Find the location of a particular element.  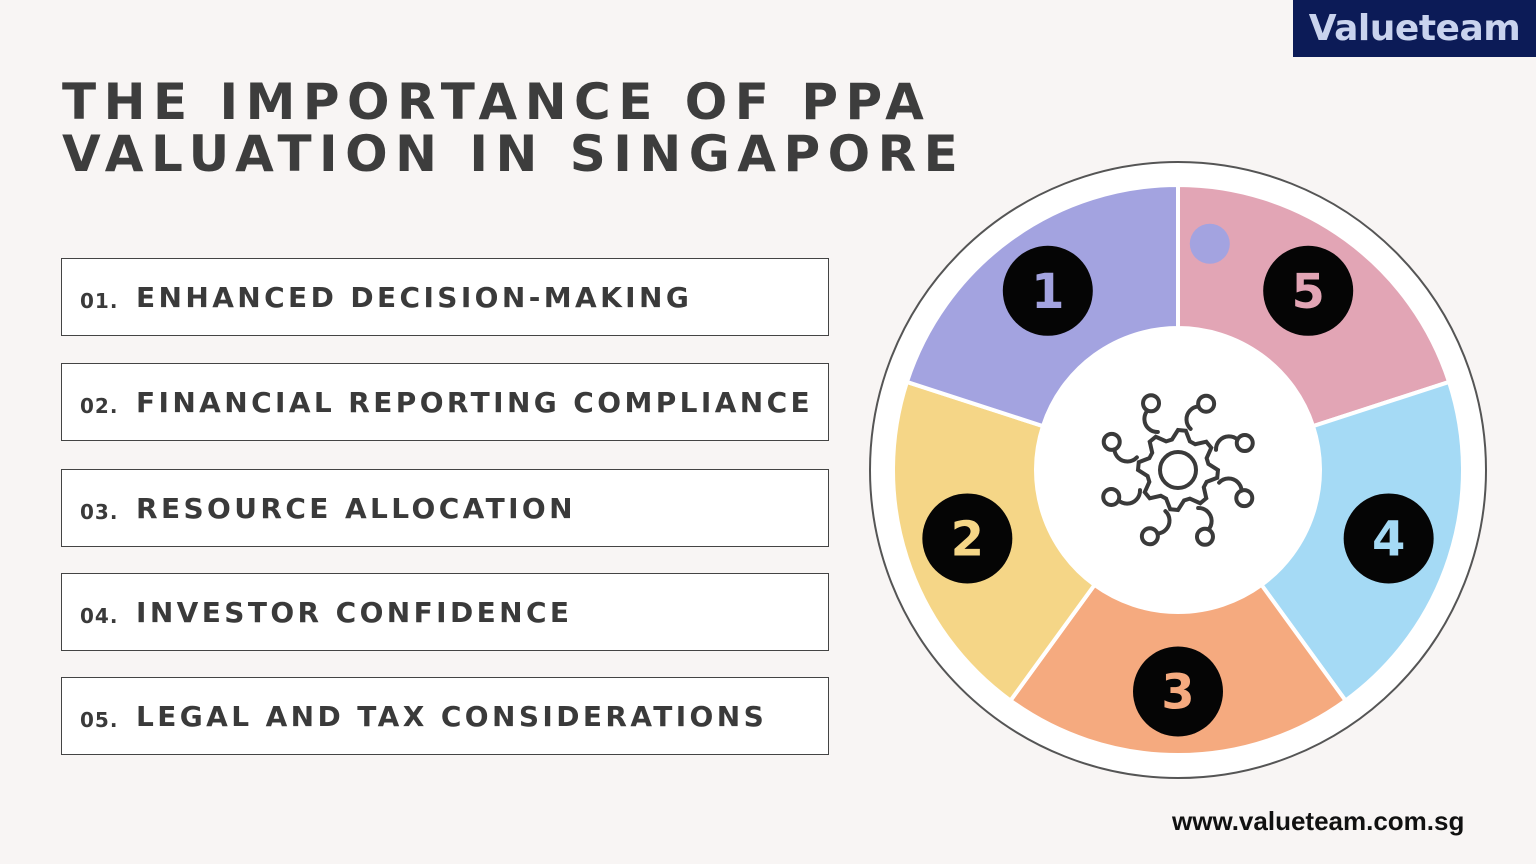

piece-number: 2 is located at coordinates (967, 539).